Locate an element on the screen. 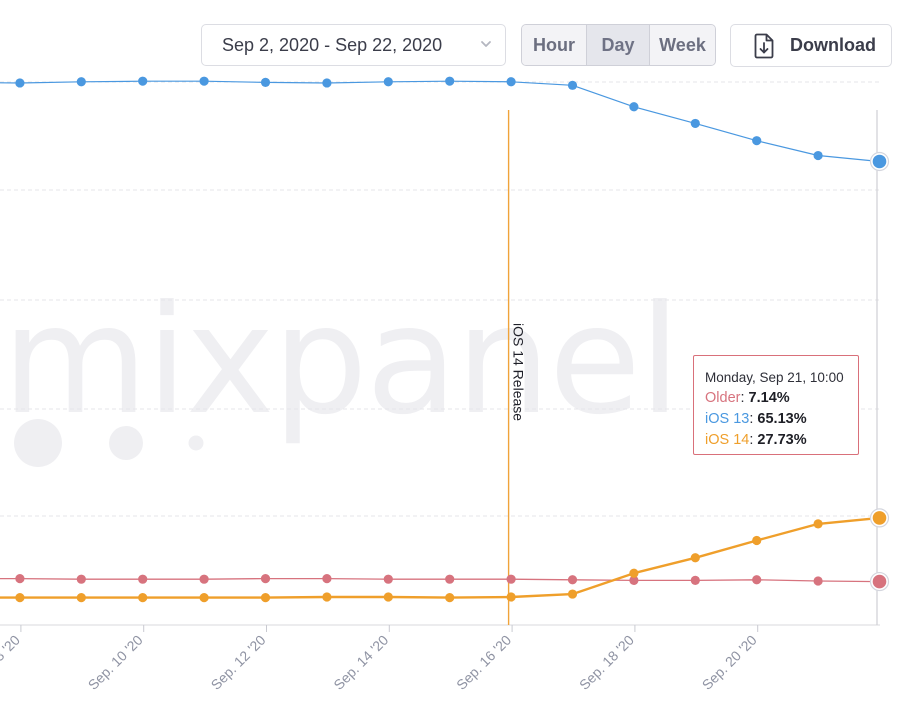 The height and width of the screenshot is (720, 900). x-tick-label: Sep. 12 '20 is located at coordinates (238, 662).